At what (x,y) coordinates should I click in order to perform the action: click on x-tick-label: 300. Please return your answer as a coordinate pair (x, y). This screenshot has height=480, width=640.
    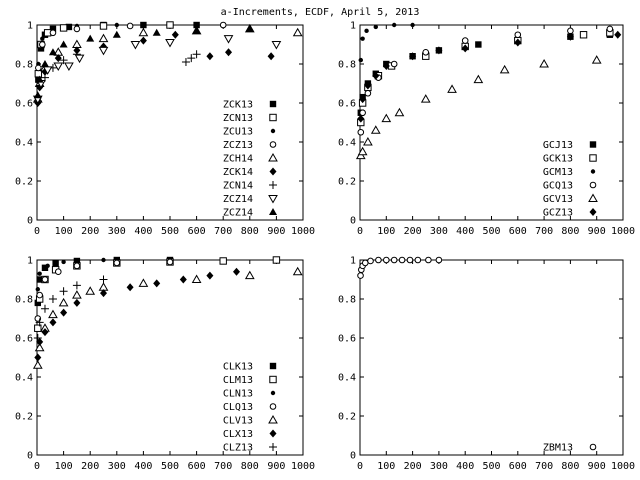
    Looking at the image, I should click on (439, 231).